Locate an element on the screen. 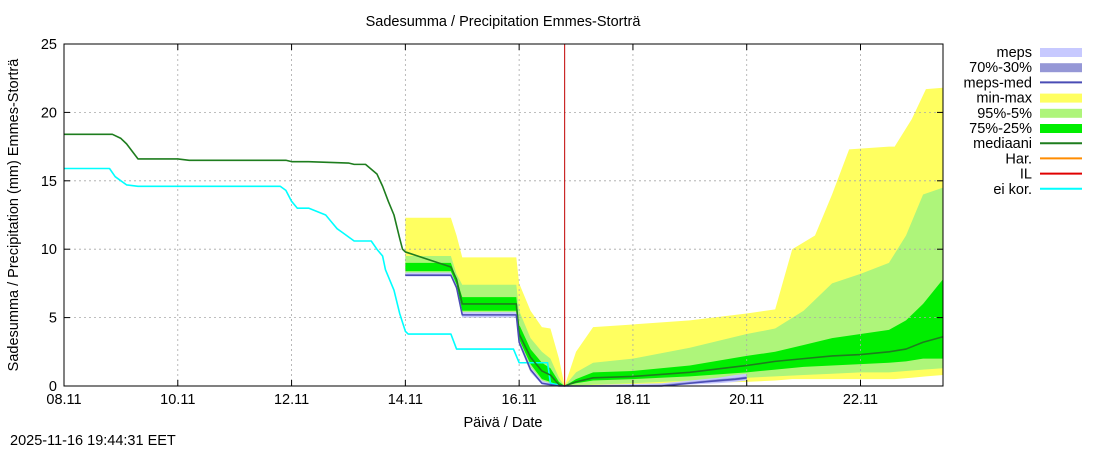  y-tick-label: 15 is located at coordinates (49, 182).